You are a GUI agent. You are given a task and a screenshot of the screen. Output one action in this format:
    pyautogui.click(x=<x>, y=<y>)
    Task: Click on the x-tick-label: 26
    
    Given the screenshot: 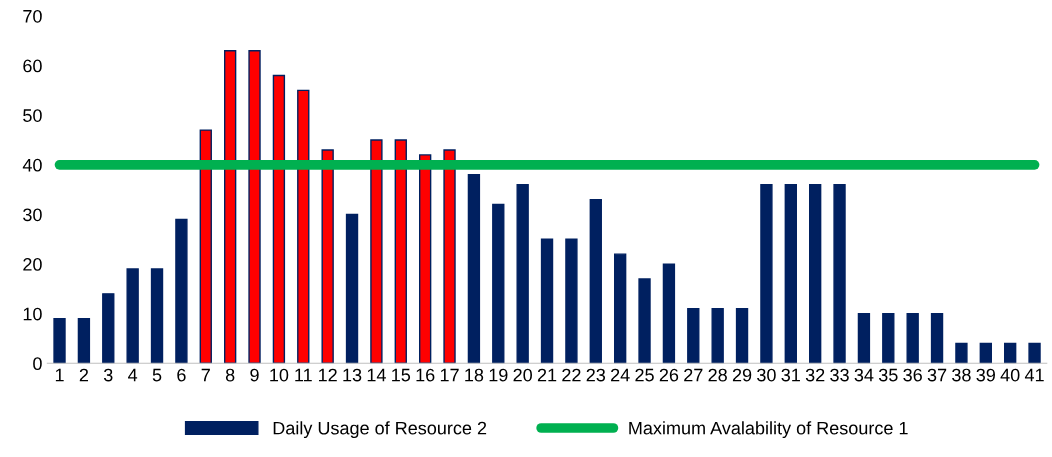 What is the action you would take?
    pyautogui.click(x=669, y=375)
    